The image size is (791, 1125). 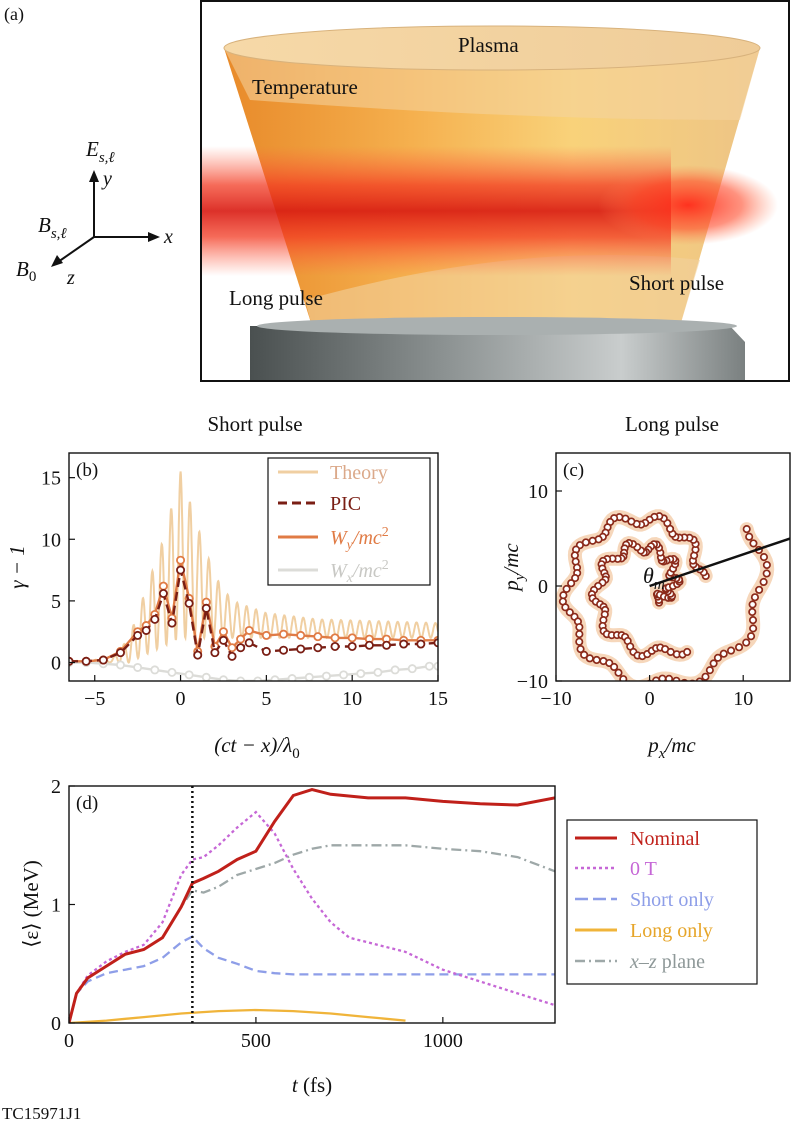 I want to click on 0t-line, so click(x=312, y=916).